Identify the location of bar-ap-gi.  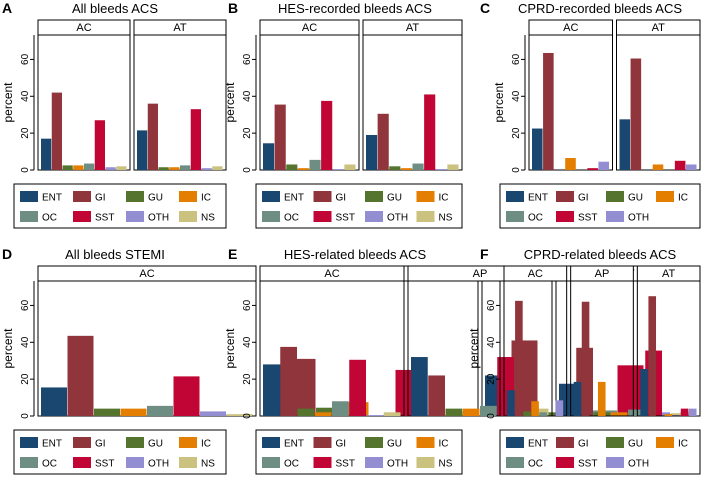
(436, 395).